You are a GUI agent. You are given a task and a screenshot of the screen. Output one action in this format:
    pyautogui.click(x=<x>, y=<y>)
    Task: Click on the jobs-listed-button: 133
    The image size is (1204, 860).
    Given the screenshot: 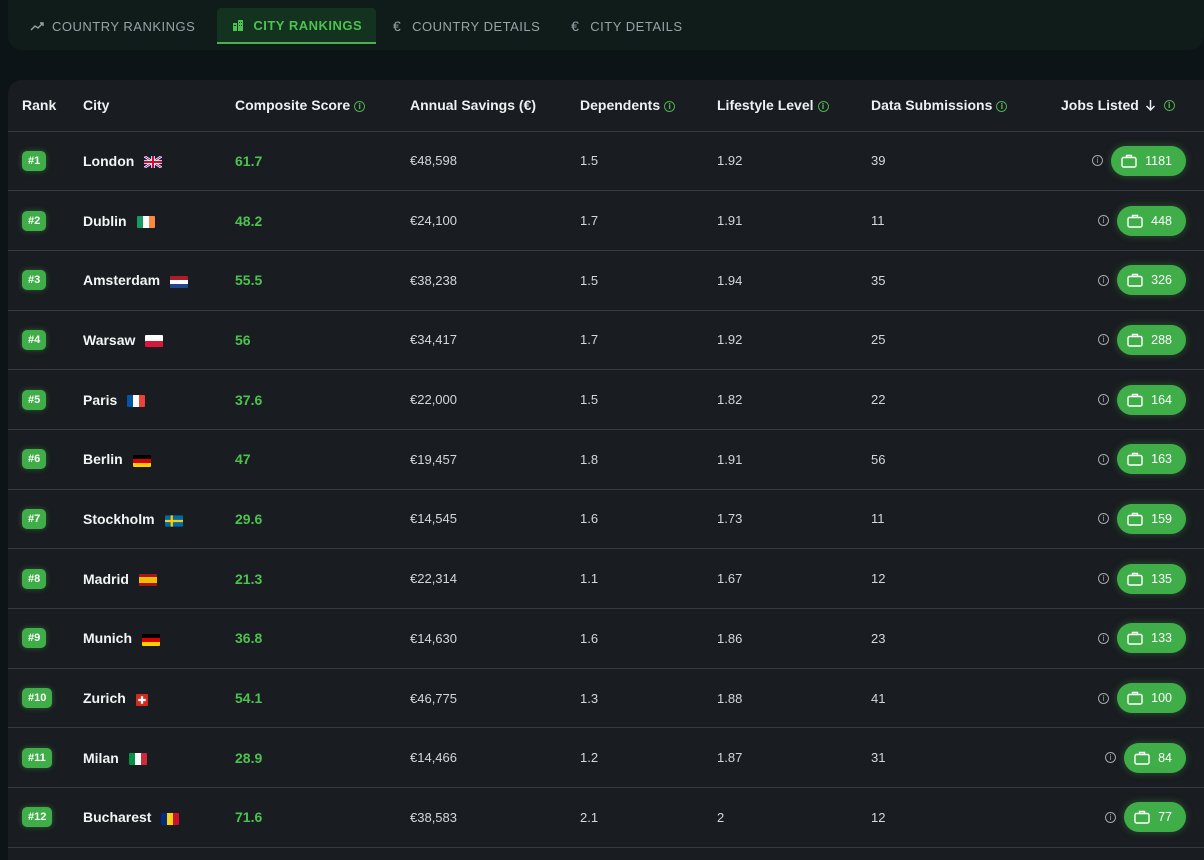 What is the action you would take?
    pyautogui.click(x=1151, y=638)
    